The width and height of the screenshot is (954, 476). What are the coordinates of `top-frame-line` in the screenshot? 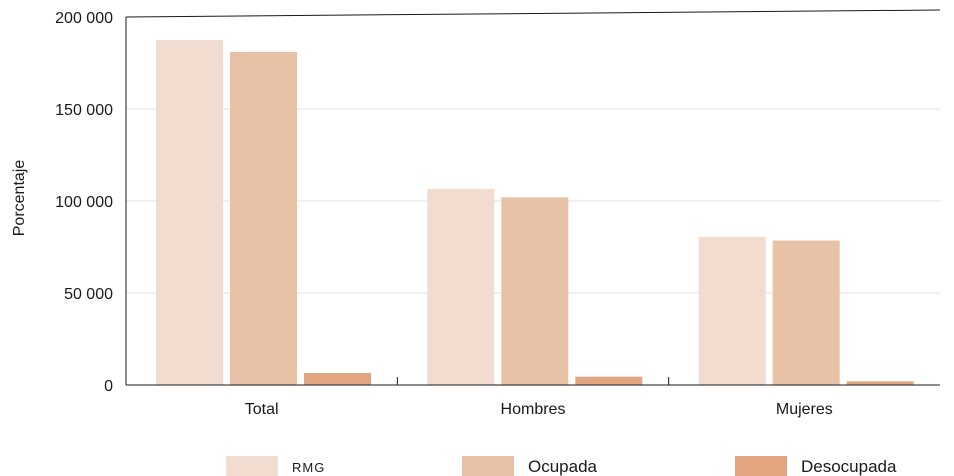 It's located at (533, 13).